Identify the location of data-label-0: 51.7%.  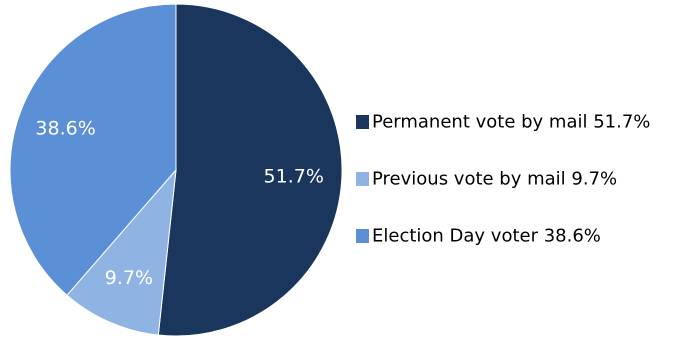
(294, 176).